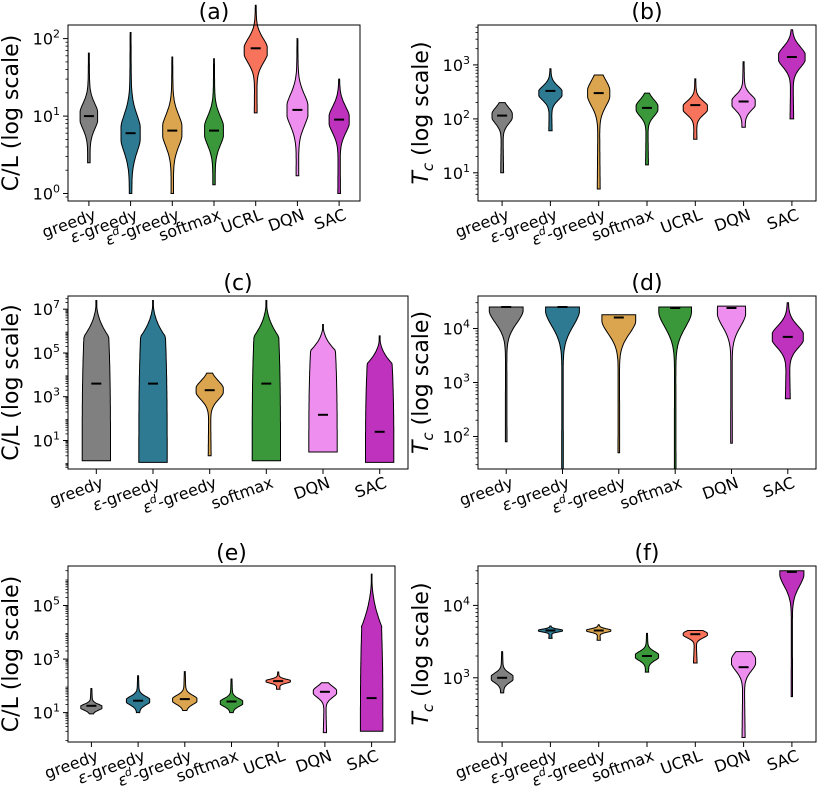 The height and width of the screenshot is (811, 830). I want to click on x-tick-label-d-5: SAC, so click(778, 487).